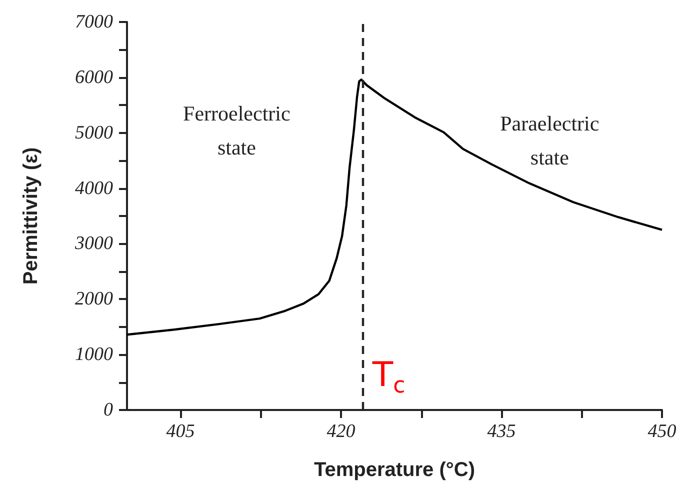  What do you see at coordinates (236, 131) in the screenshot?
I see `annotation: Ferroelectric state` at bounding box center [236, 131].